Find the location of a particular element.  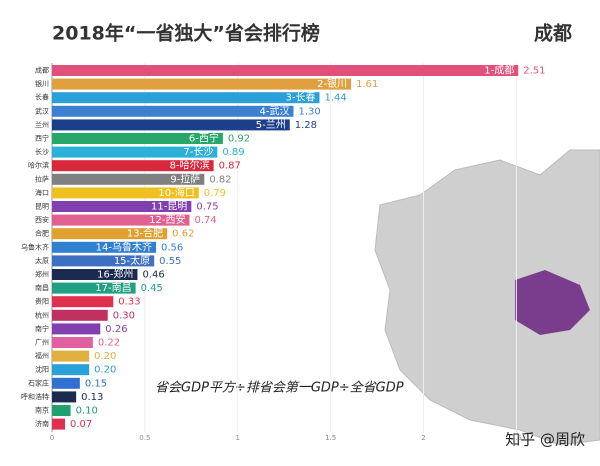

value-label: 0.56 is located at coordinates (172, 247).